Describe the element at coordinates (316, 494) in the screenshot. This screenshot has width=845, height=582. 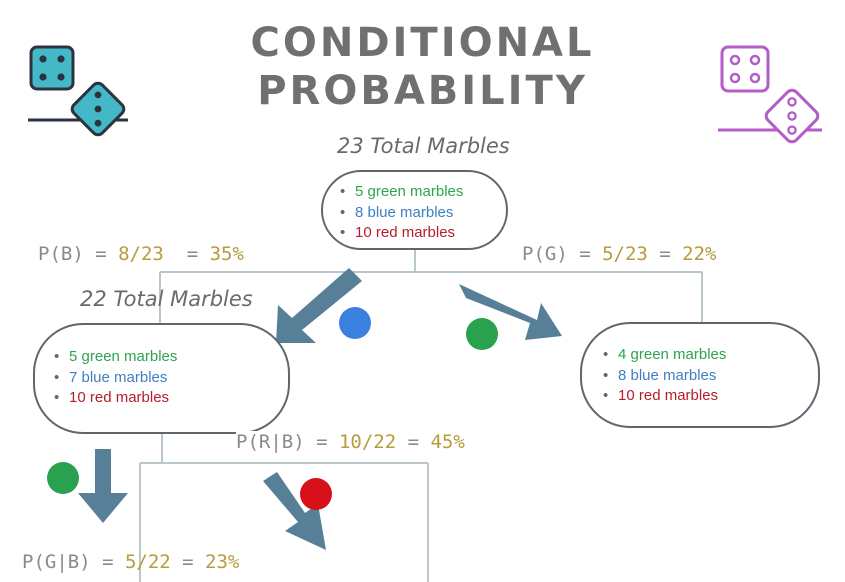
I see `red-marble-dot` at that location.